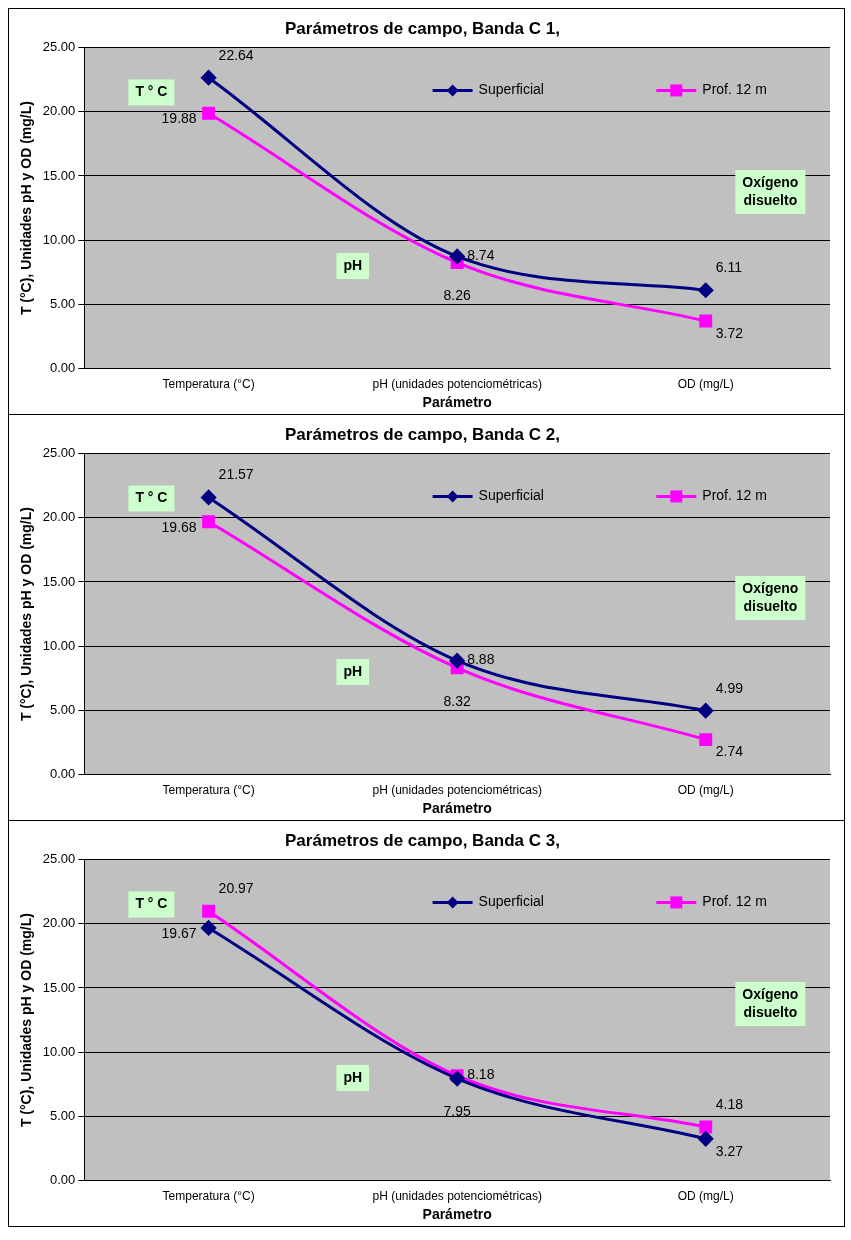 This screenshot has width=851, height=1240. What do you see at coordinates (481, 255) in the screenshot?
I see `data-label: 8.74` at bounding box center [481, 255].